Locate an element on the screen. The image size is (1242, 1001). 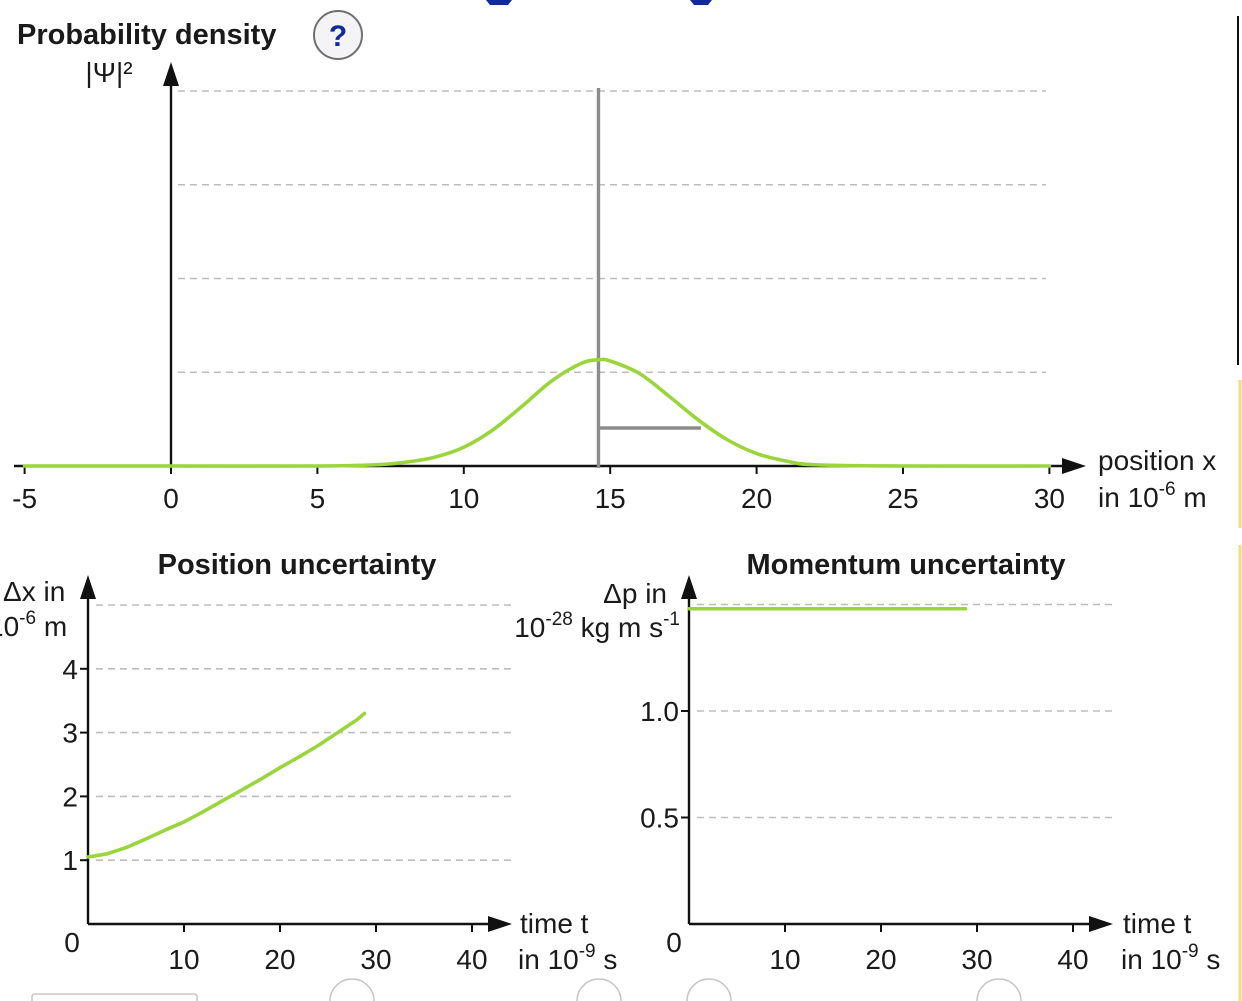
momentum-y-label-line2: 10-28 kg m s-1 is located at coordinates (597, 626).